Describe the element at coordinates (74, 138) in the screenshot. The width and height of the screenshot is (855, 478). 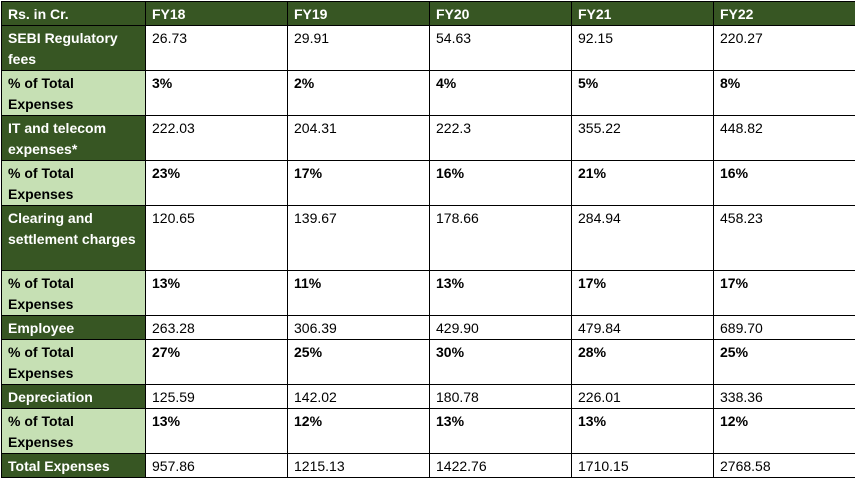
I see `row-label: IT and telecom expenses*` at that location.